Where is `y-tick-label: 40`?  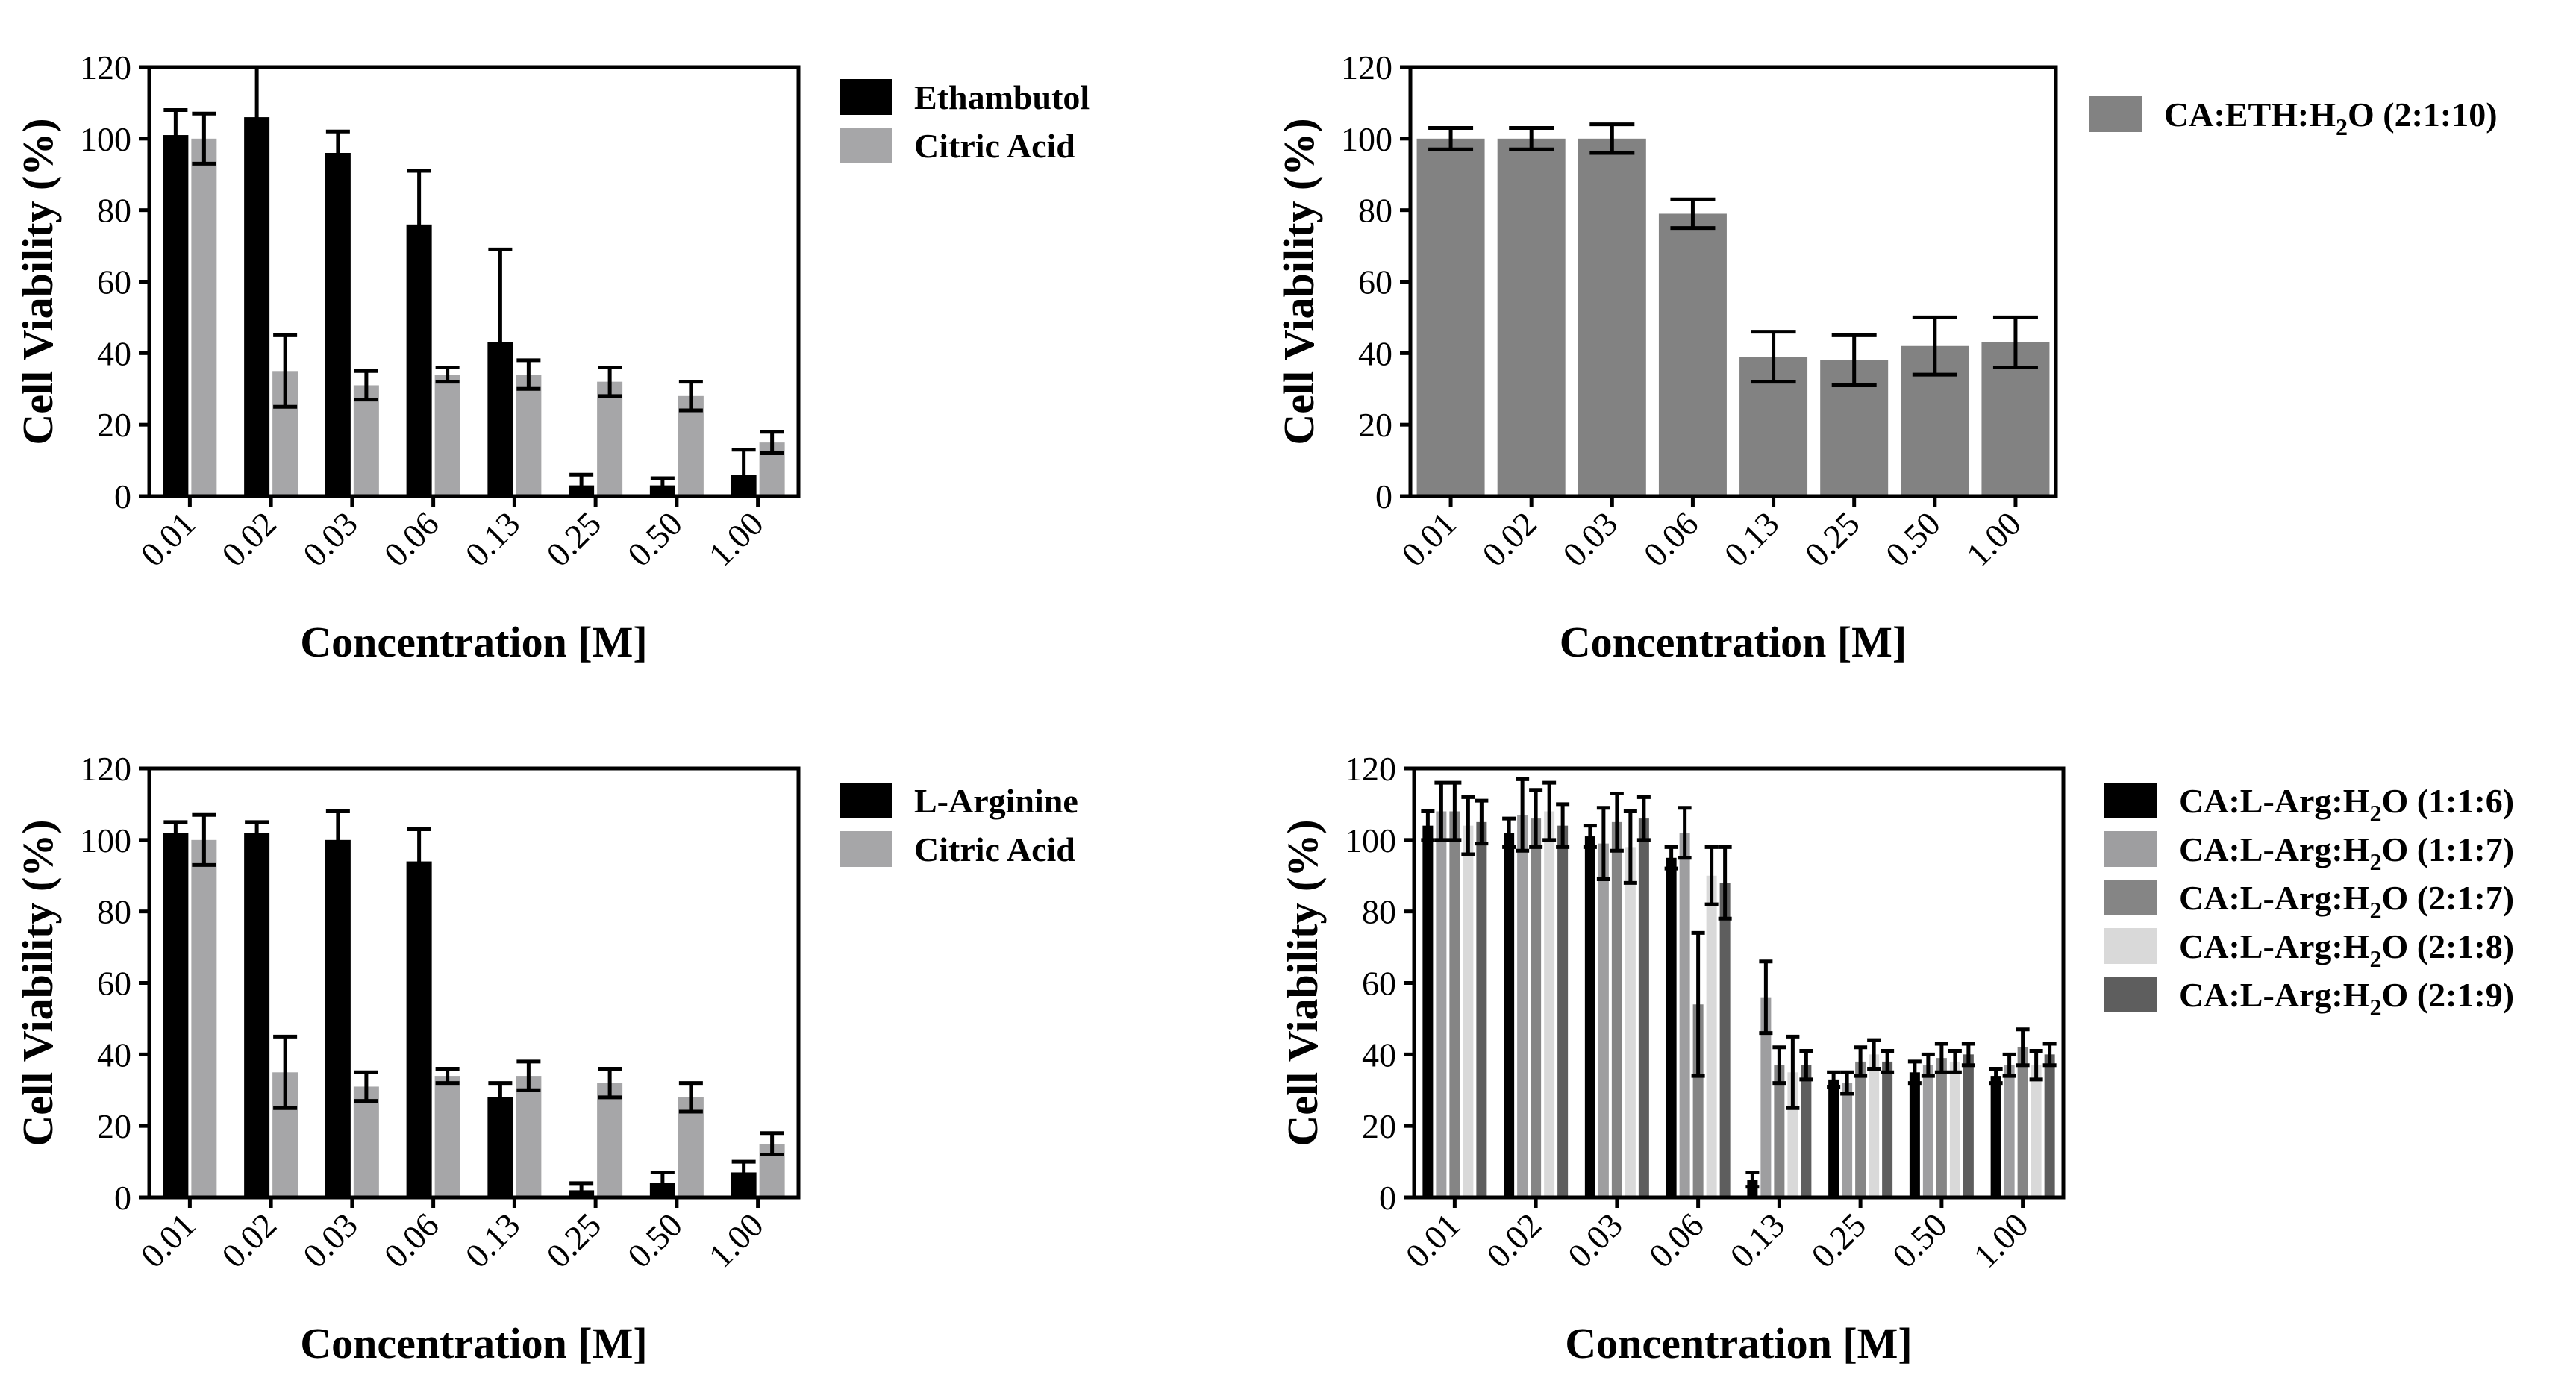
y-tick-label: 40 is located at coordinates (114, 1055).